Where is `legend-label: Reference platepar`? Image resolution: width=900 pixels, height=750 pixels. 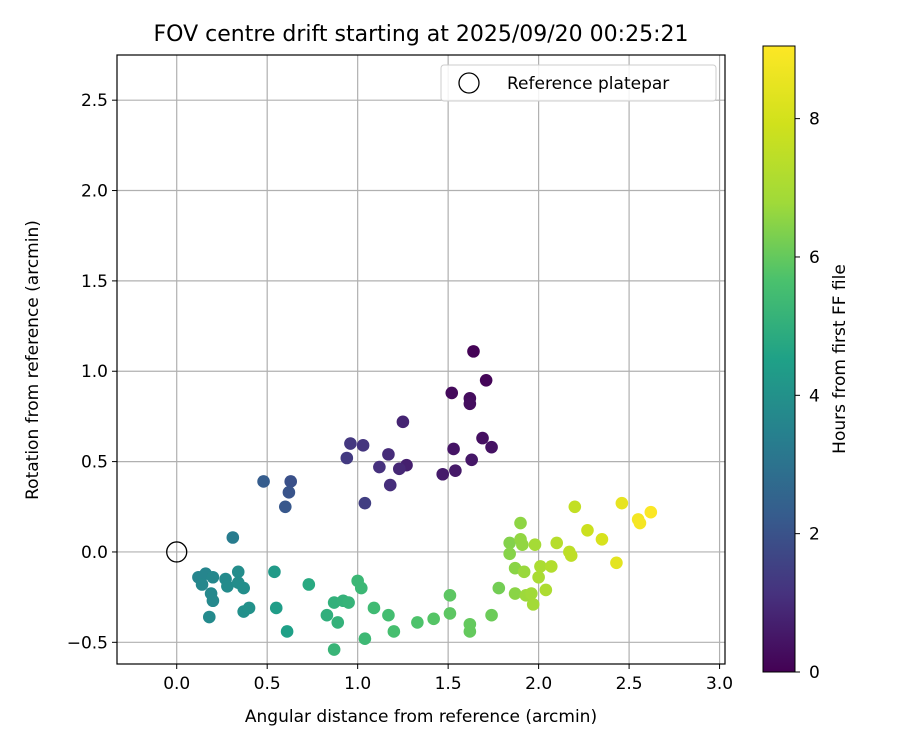
legend-label: Reference platepar is located at coordinates (588, 84).